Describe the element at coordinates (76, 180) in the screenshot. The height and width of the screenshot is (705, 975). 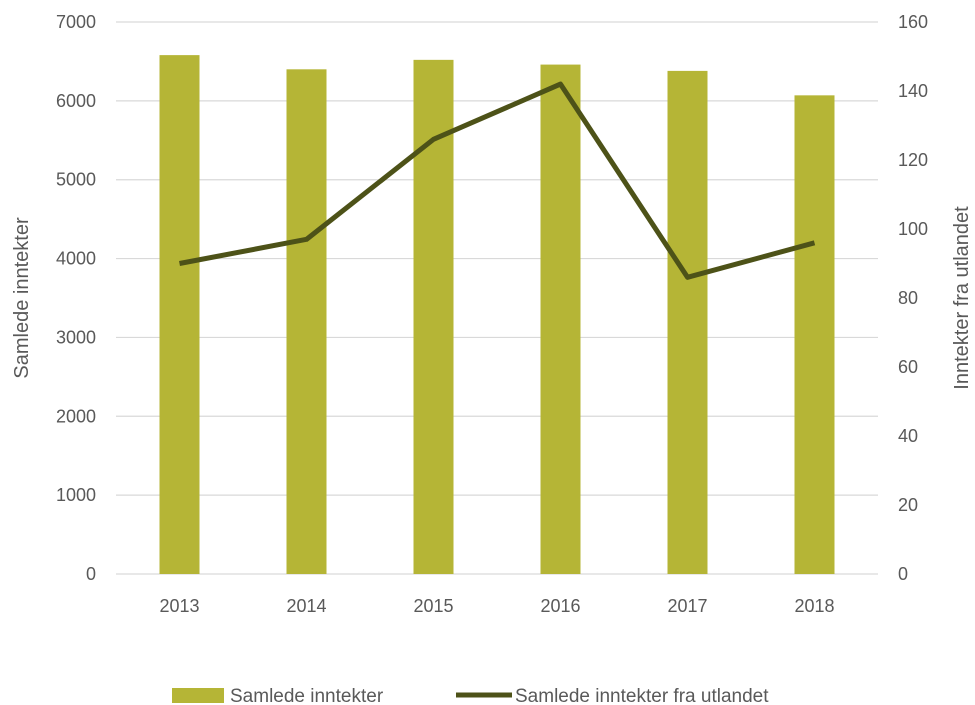
I see `left-tick-label: 5000` at that location.